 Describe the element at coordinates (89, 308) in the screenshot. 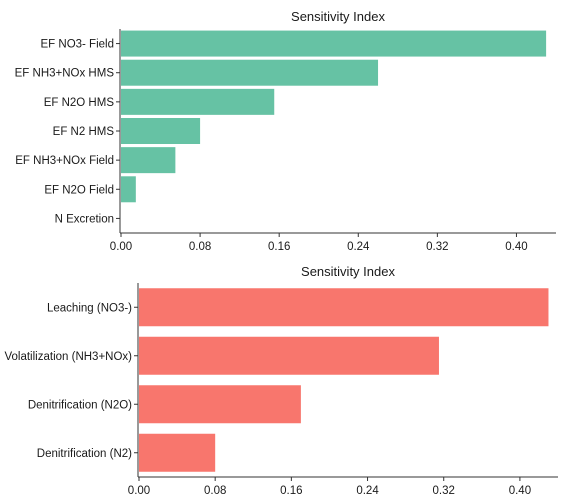

I see `y-tick-label: Leaching (NO3-)` at that location.